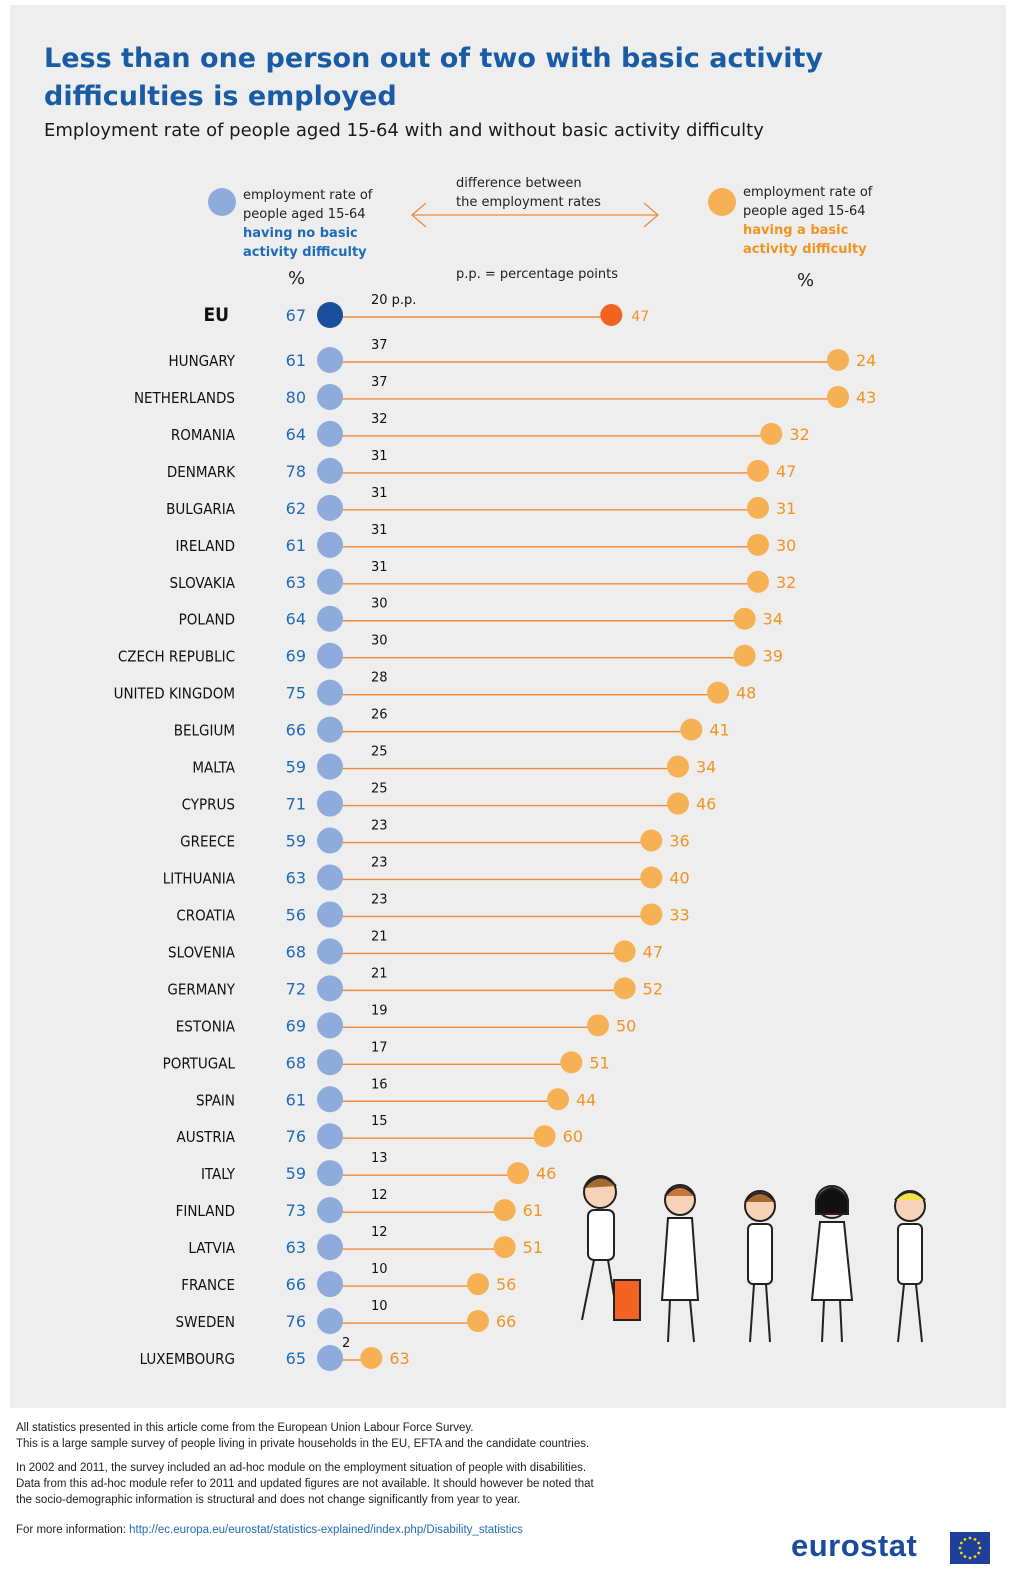 The width and height of the screenshot is (1024, 1577). What do you see at coordinates (679, 914) in the screenshot?
I see `value-with: 33` at bounding box center [679, 914].